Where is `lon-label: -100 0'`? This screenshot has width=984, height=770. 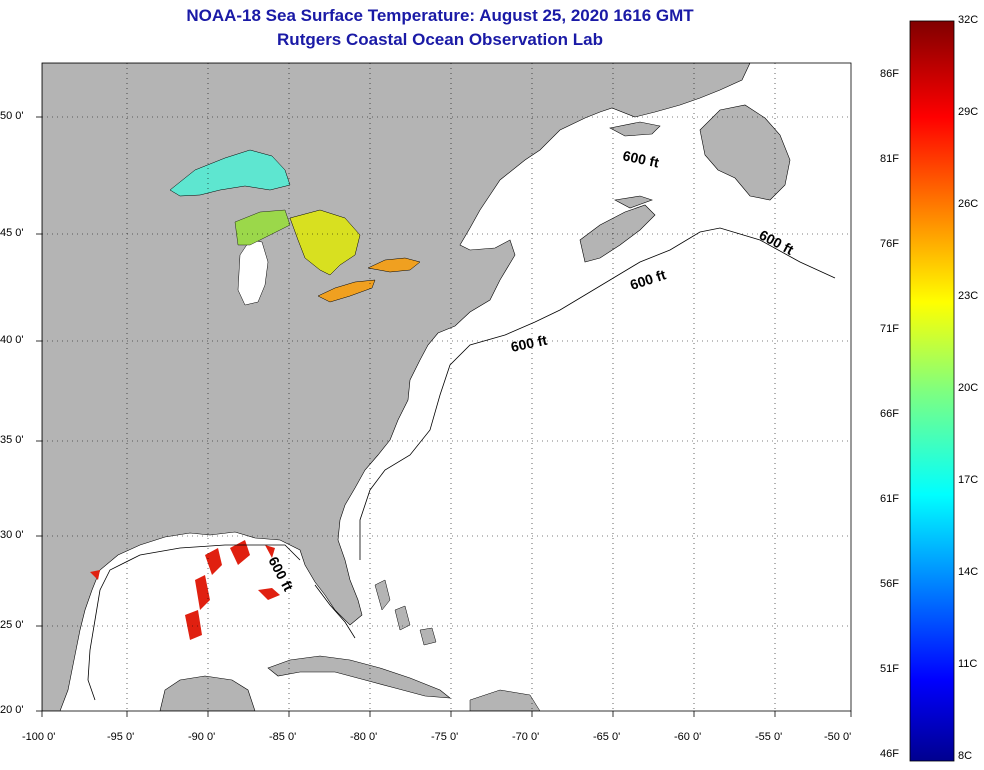
lon-label: -100 0' is located at coordinates (39, 737).